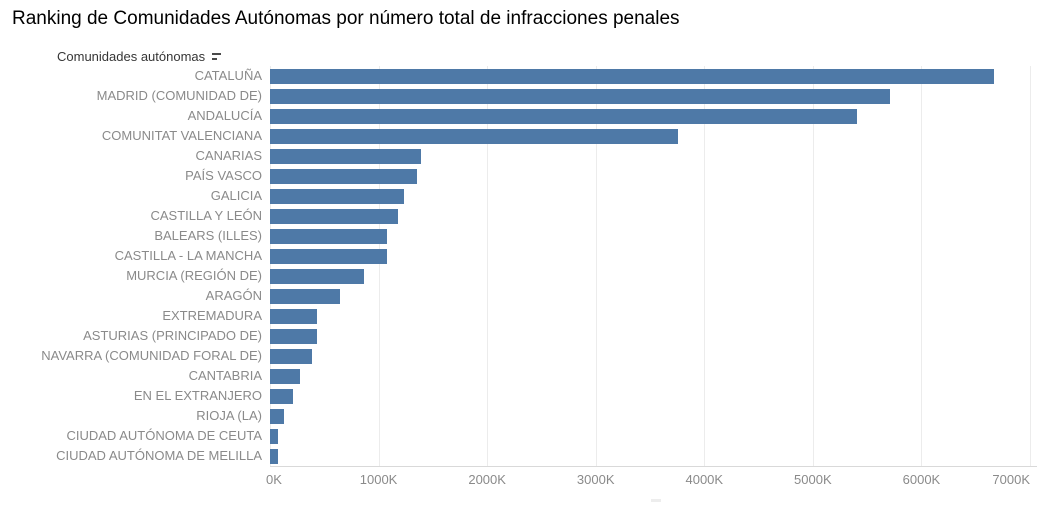  What do you see at coordinates (172, 335) in the screenshot?
I see `category-label: ASTURIAS (PRINCIPADO DE)` at bounding box center [172, 335].